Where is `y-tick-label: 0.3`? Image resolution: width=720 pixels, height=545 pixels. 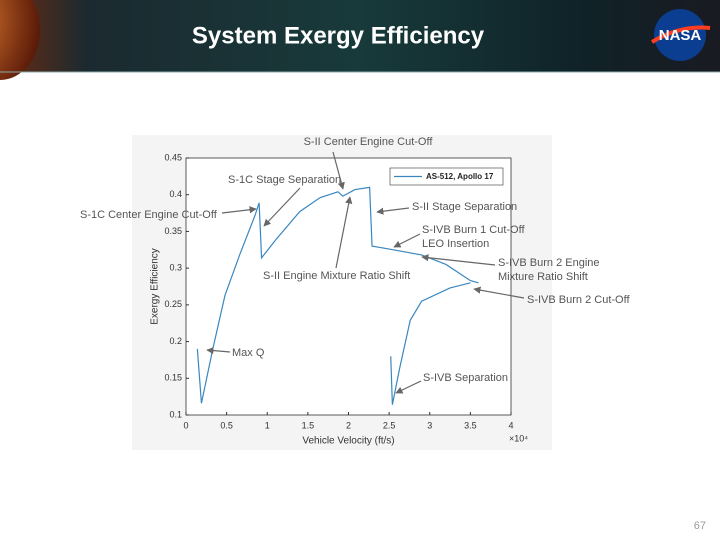
y-tick-label: 0.3 is located at coordinates (175, 268).